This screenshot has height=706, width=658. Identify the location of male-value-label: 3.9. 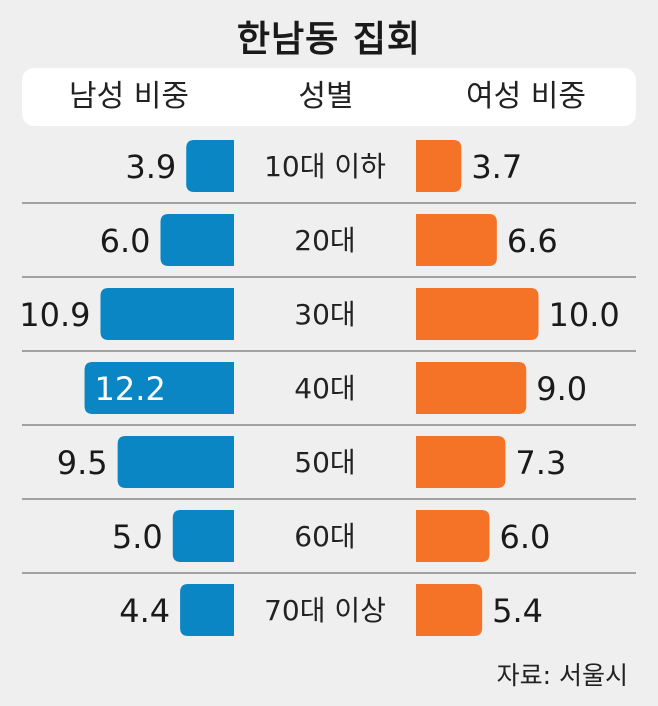
(150, 167).